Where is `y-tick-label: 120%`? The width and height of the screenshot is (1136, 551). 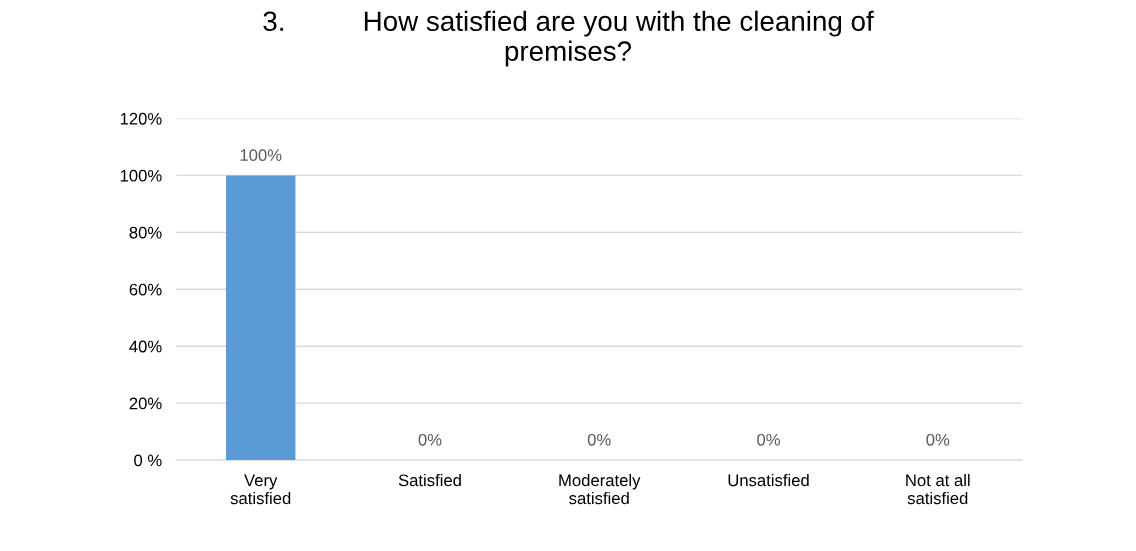
y-tick-label: 120% is located at coordinates (141, 118).